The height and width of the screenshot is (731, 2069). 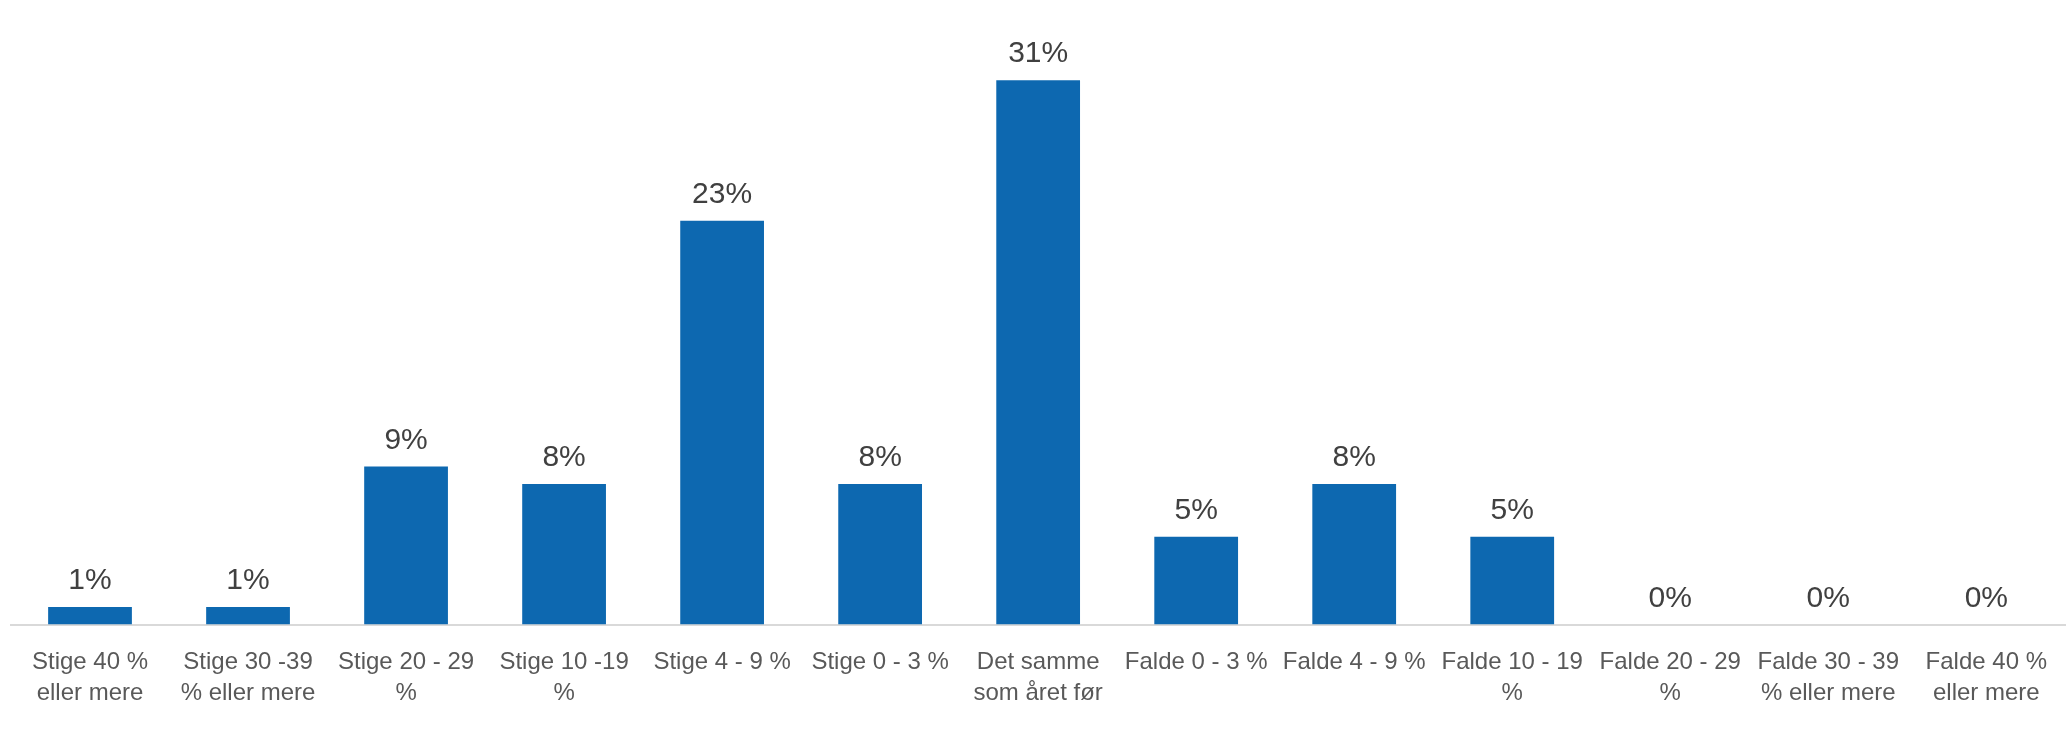 I want to click on x-tick-label: Stige 40 % eller mere, so click(x=90, y=676).